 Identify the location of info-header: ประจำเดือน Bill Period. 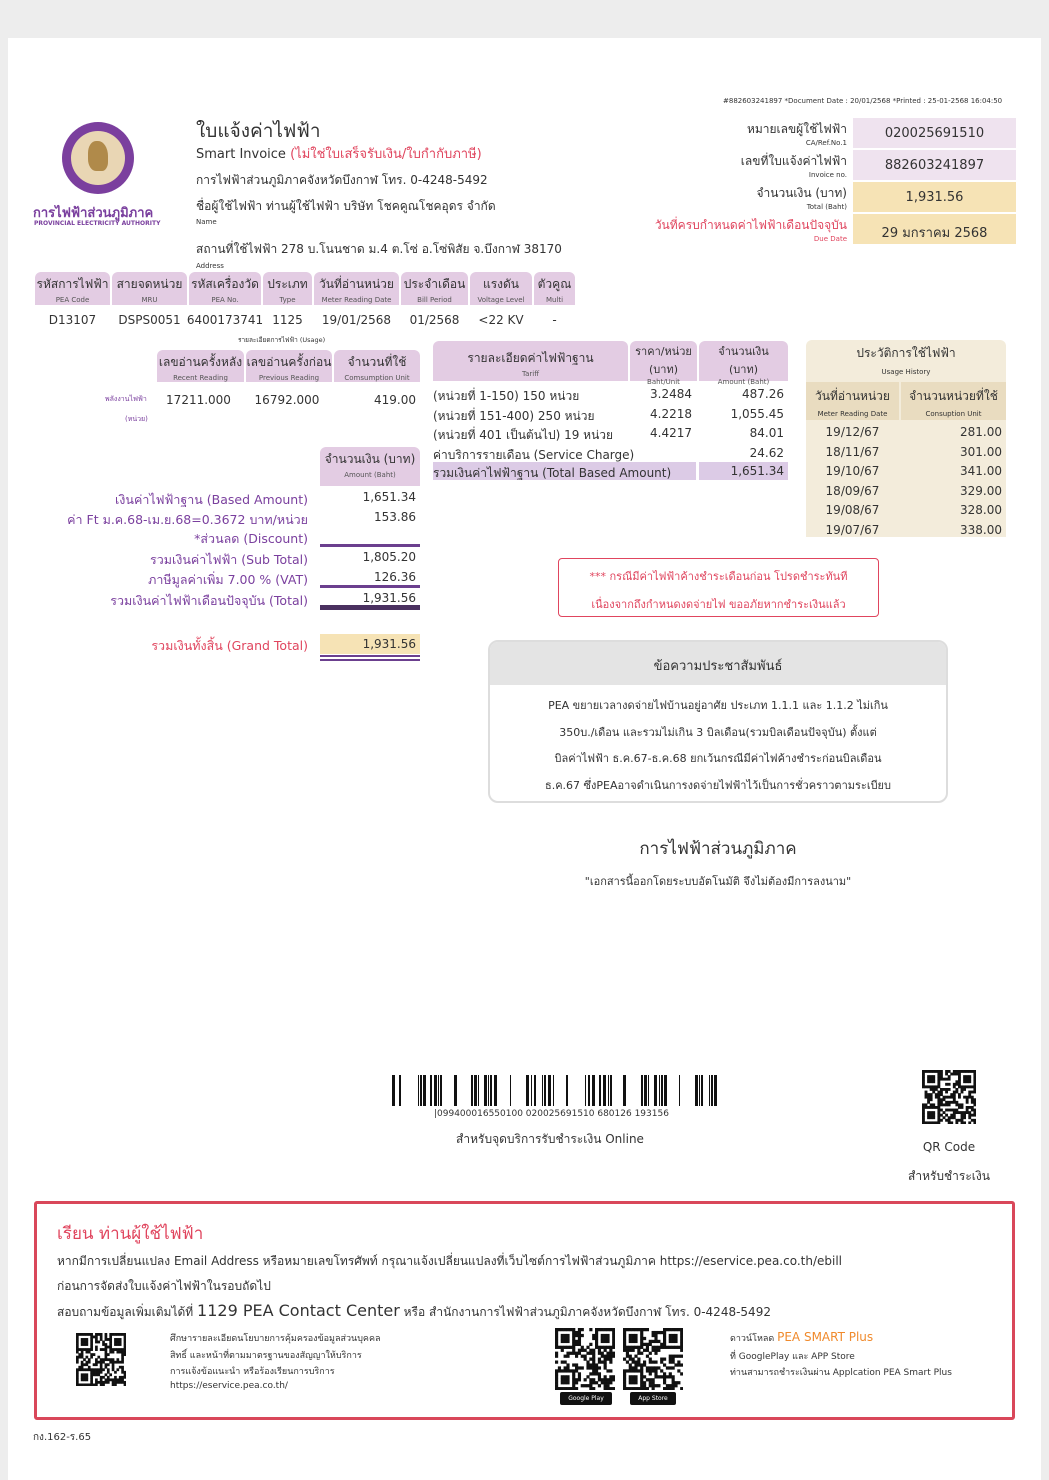
(434, 288).